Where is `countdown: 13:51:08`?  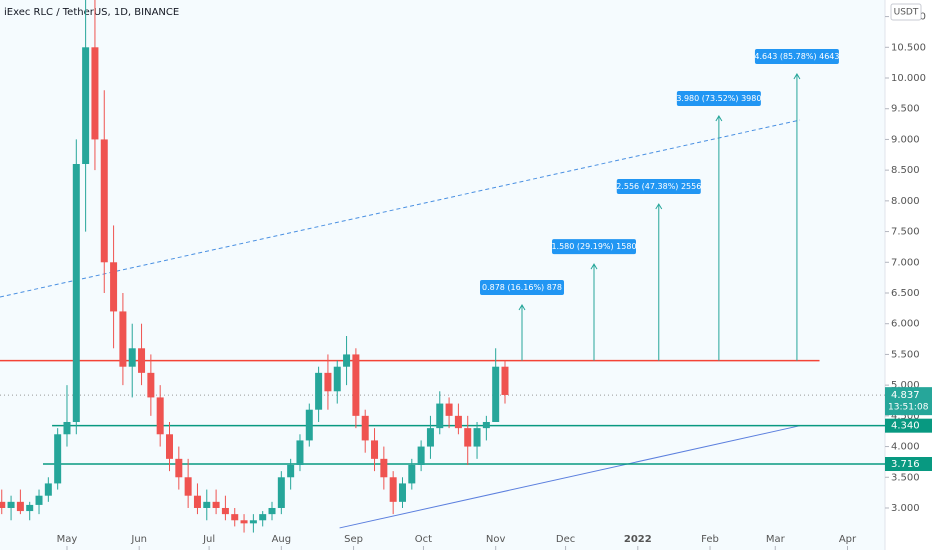 countdown: 13:51:08 is located at coordinates (908, 408).